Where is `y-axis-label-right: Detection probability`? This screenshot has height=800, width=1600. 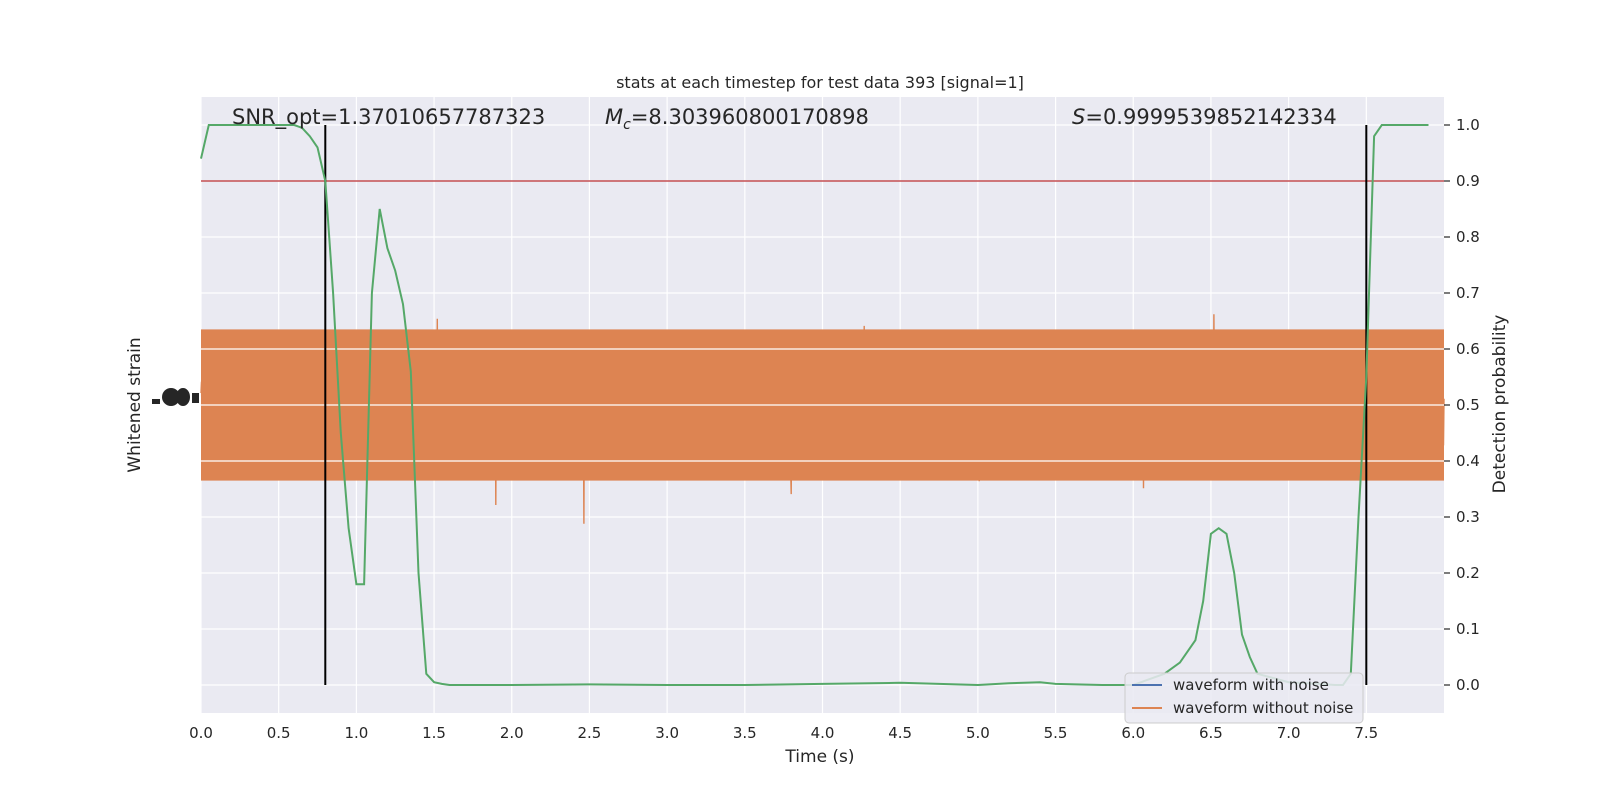 y-axis-label-right: Detection probability is located at coordinates (1500, 404).